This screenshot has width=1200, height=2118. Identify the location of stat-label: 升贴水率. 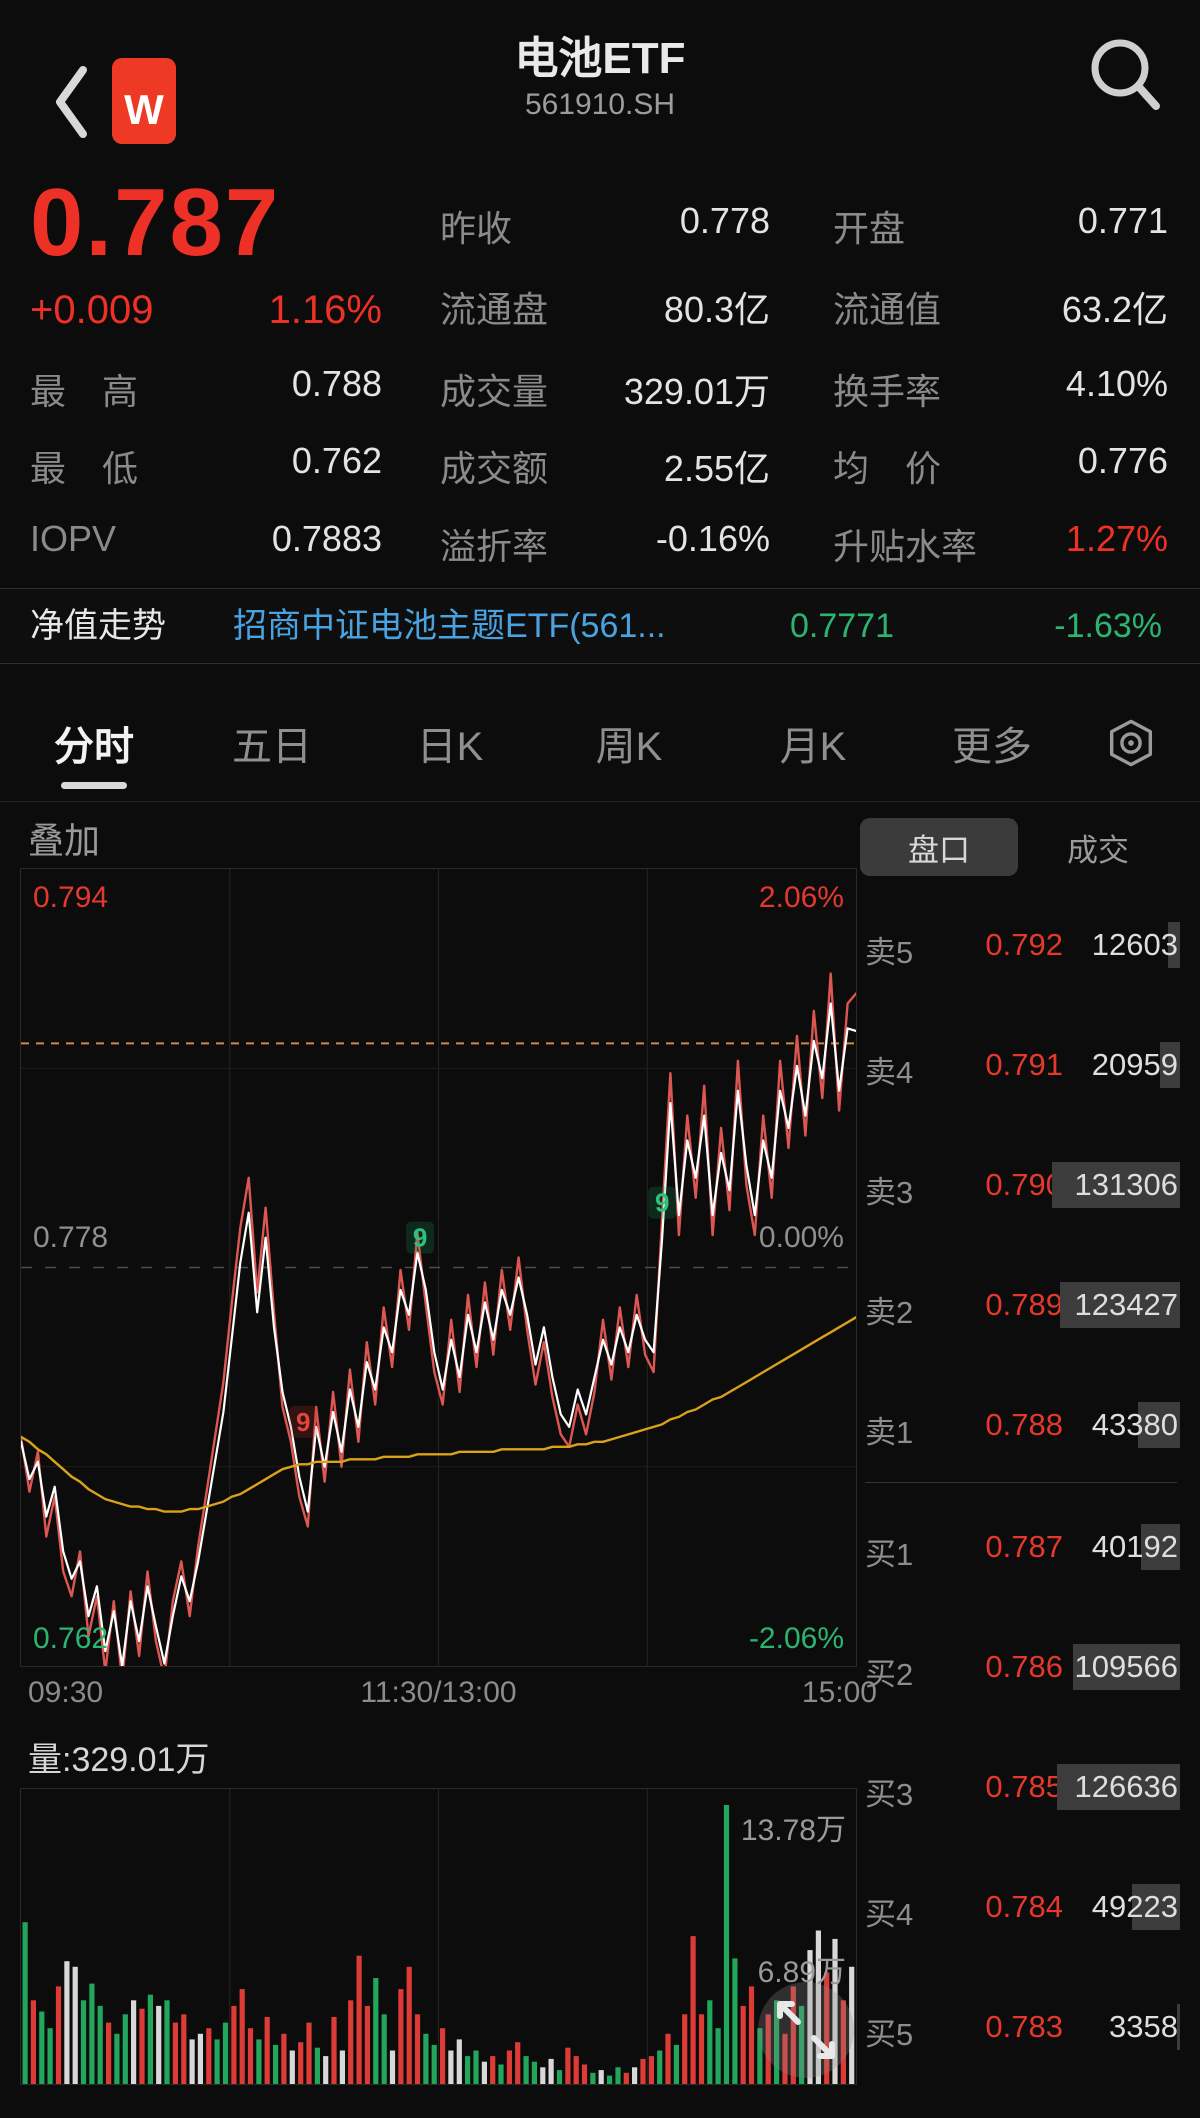
(905, 546).